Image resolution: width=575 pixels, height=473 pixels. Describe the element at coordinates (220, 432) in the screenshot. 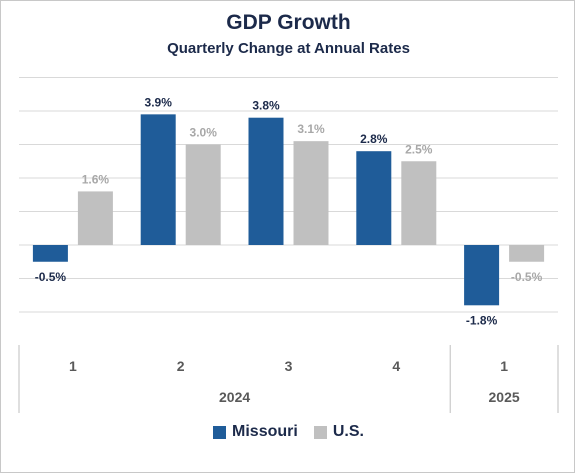

I see `legend-swatch-missouri` at that location.